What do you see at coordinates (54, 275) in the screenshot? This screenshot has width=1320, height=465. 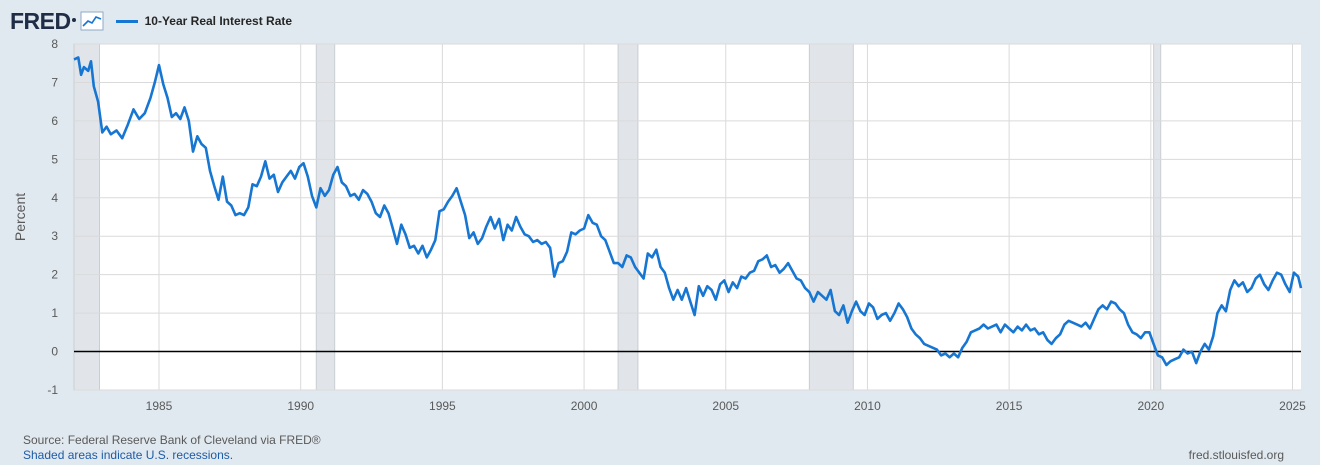 I see `y-tick-label: 2` at bounding box center [54, 275].